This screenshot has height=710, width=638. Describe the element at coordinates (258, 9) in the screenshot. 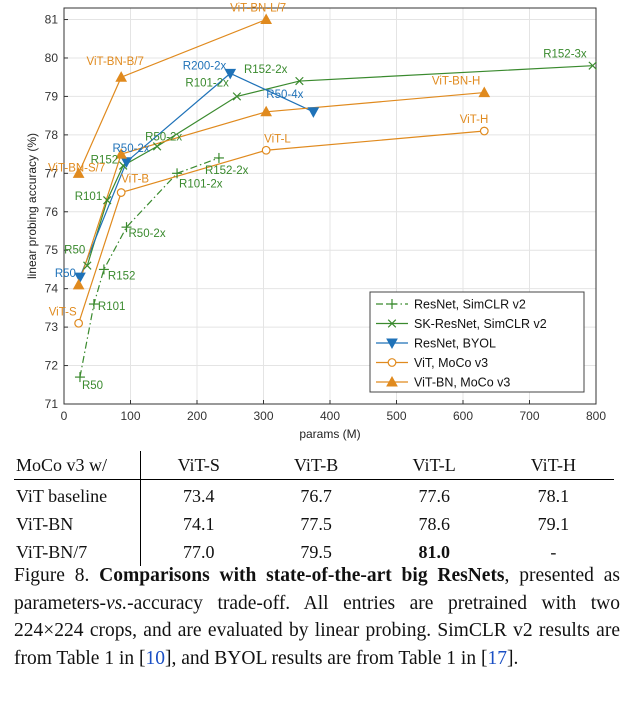

I see `point-label: ViT-BN-L/7` at that location.